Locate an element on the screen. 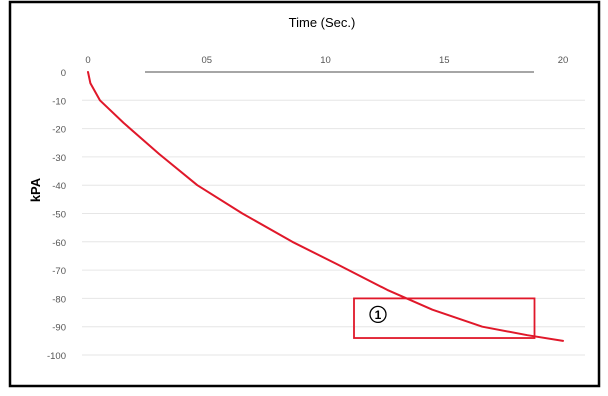 This screenshot has height=396, width=608. annotation-box is located at coordinates (444, 318).